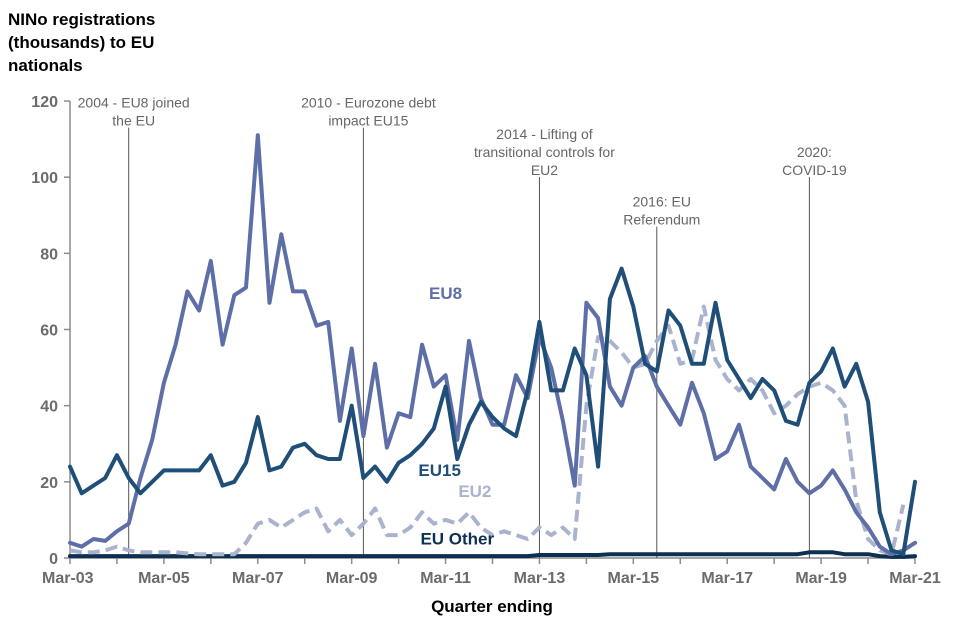 The height and width of the screenshot is (640, 960). What do you see at coordinates (456, 416) in the screenshot?
I see `series-labels: EU8 EU15 EU2 EU Other` at bounding box center [456, 416].